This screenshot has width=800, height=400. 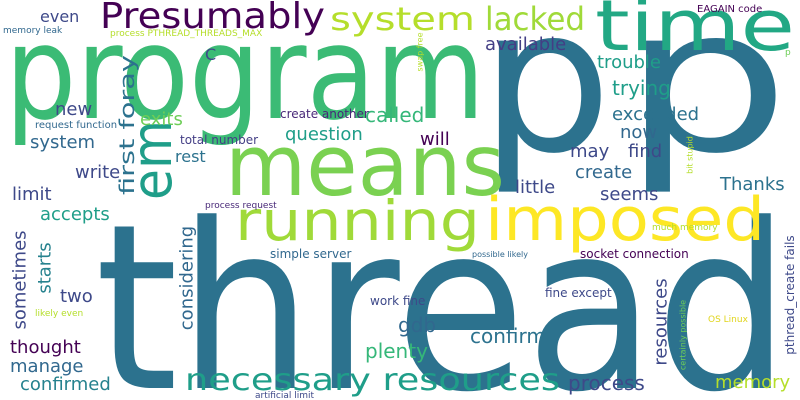 What do you see at coordinates (161, 119) in the screenshot?
I see `word: exits` at bounding box center [161, 119].